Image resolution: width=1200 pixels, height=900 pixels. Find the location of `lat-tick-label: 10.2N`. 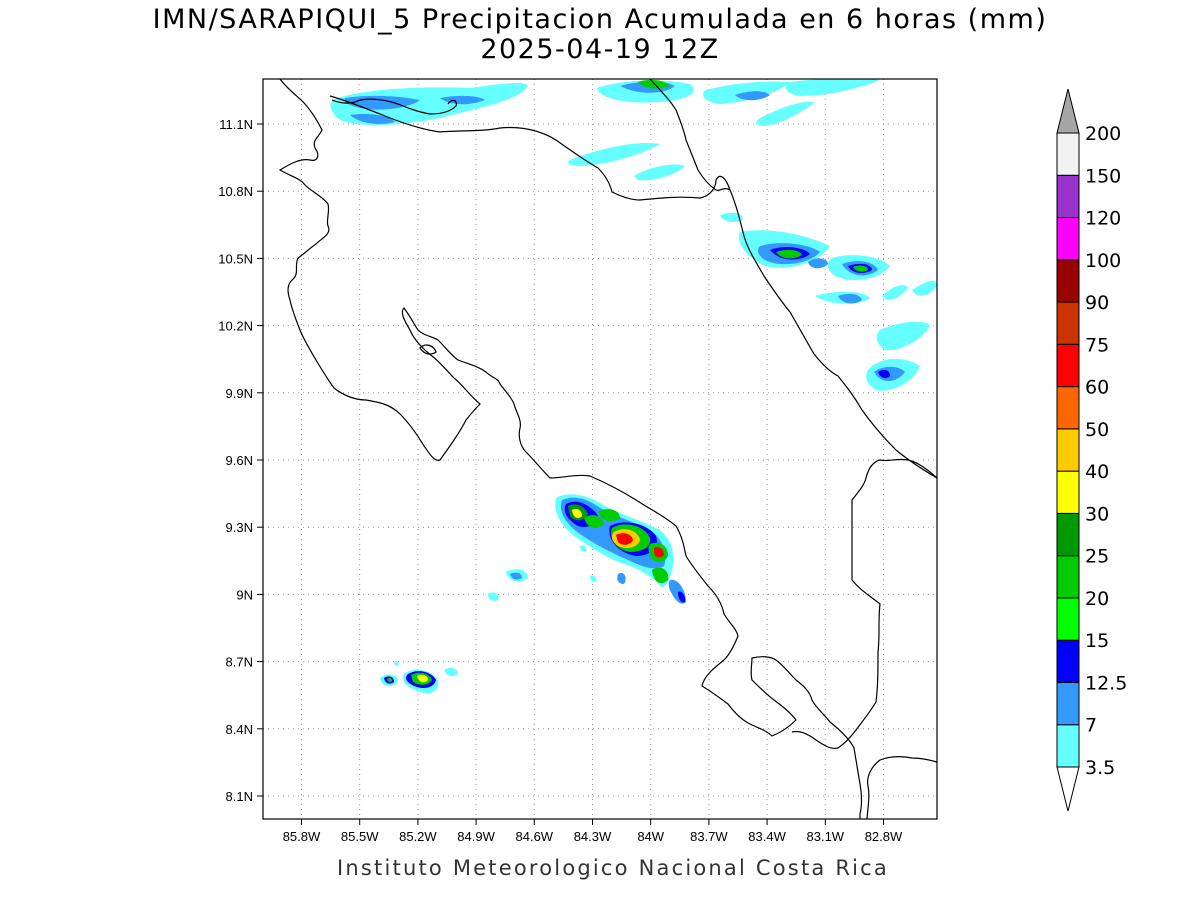

lat-tick-label: 10.2N is located at coordinates (235, 326).